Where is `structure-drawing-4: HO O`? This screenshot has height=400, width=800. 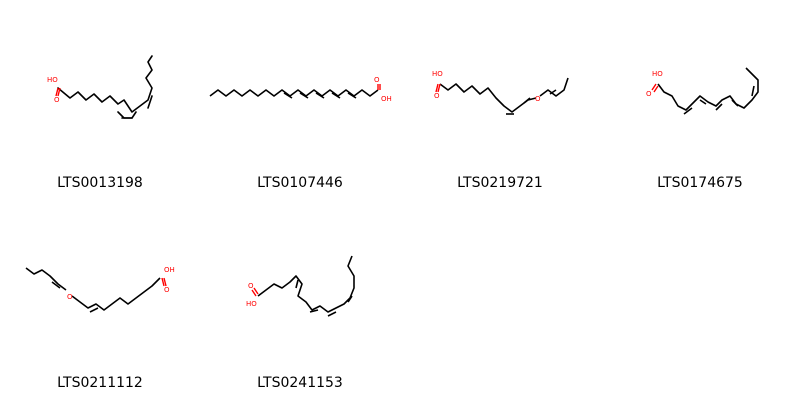 structure-drawing-4: HO O is located at coordinates (702, 91).